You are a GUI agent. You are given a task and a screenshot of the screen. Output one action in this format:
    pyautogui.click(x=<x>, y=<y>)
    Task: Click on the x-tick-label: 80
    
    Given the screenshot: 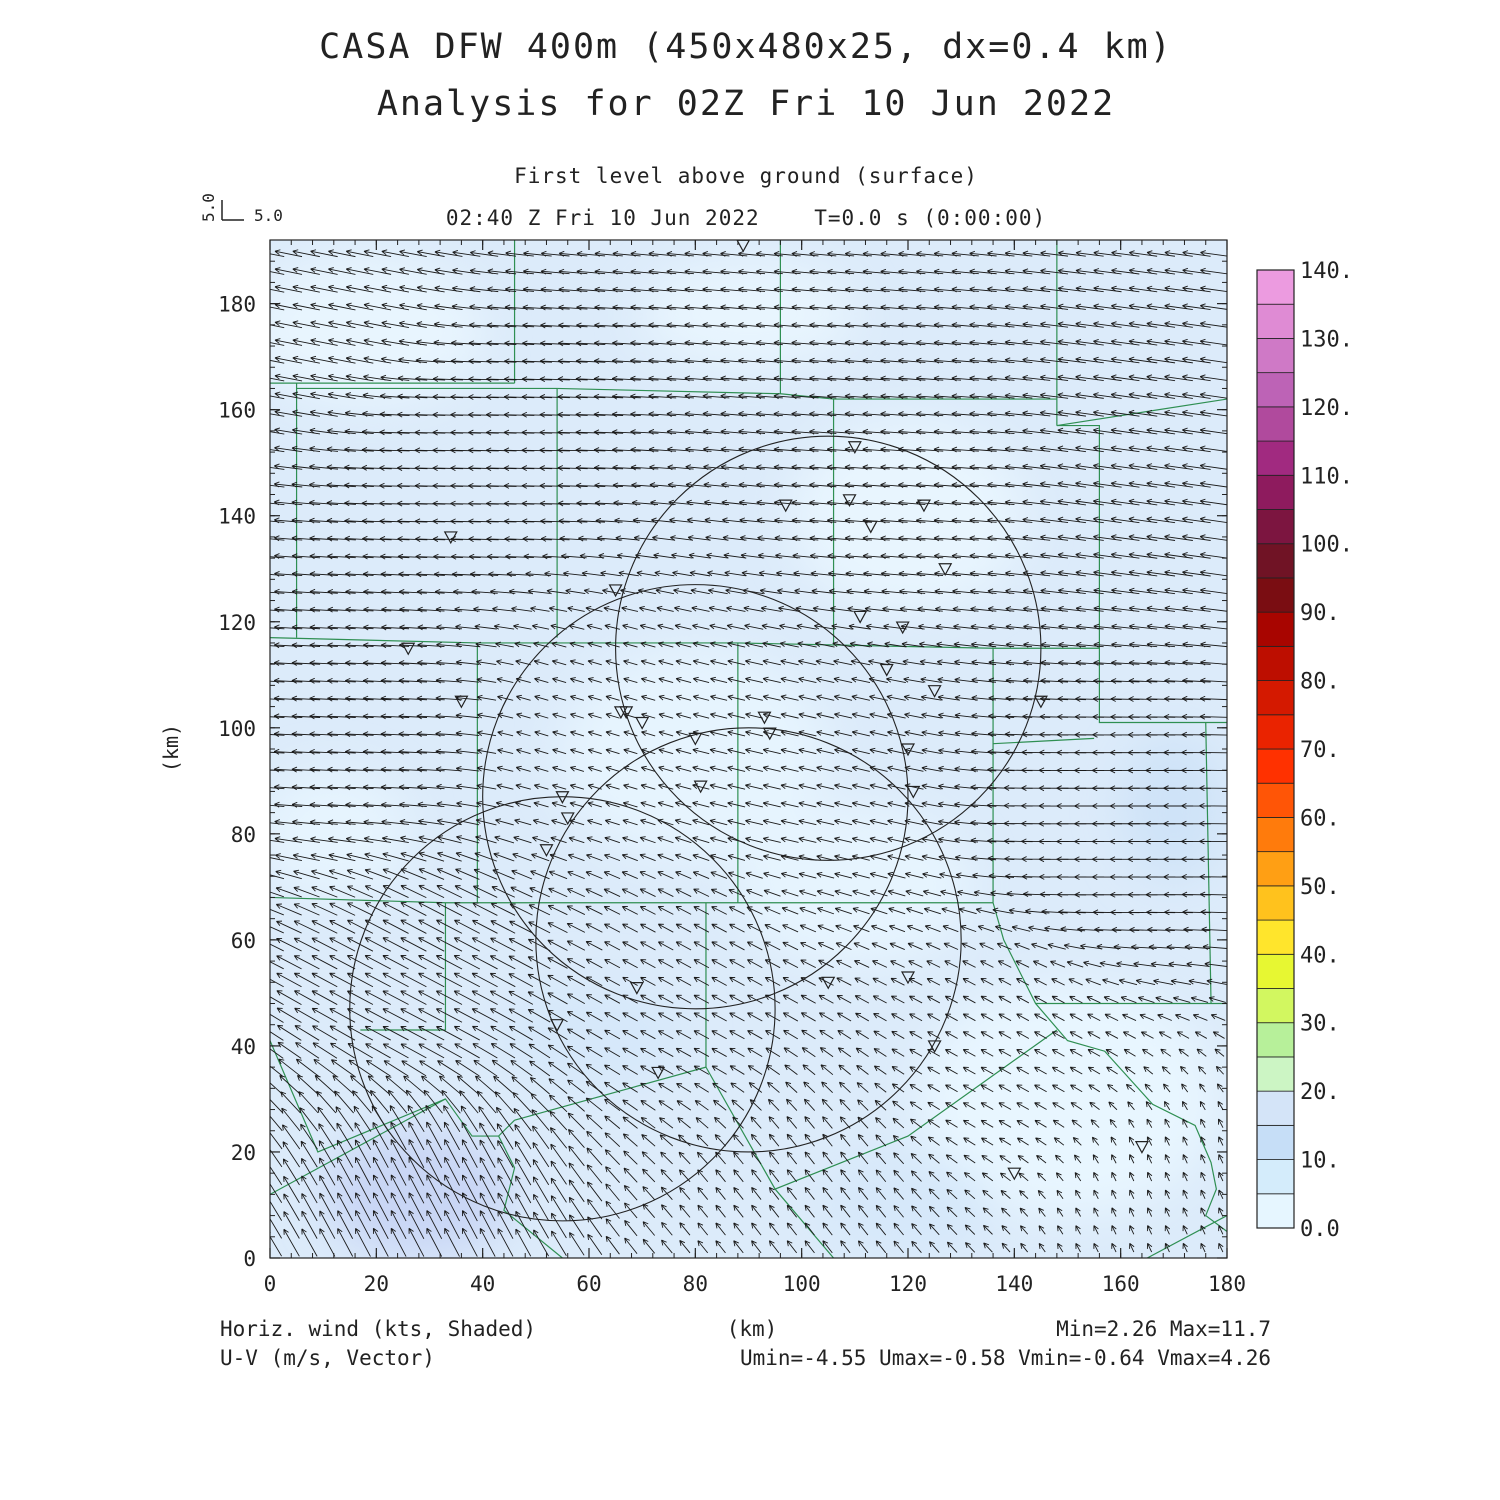 What is the action you would take?
    pyautogui.click(x=695, y=1284)
    